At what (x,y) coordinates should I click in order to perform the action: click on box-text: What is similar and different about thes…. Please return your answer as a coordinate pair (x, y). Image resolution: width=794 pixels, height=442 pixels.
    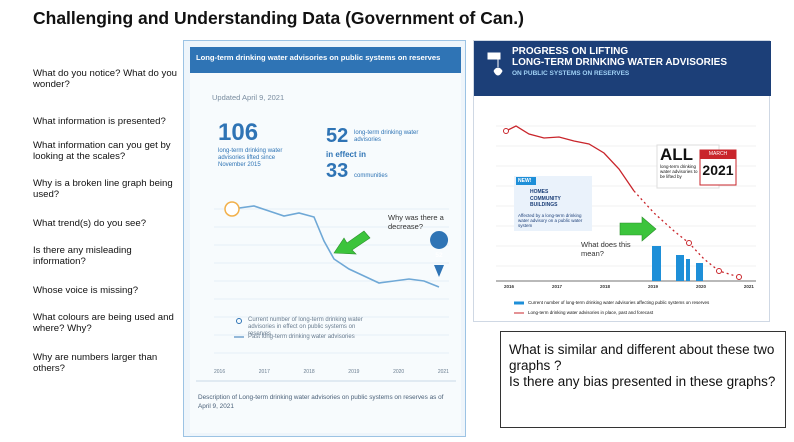
    Looking at the image, I should click on (642, 357).